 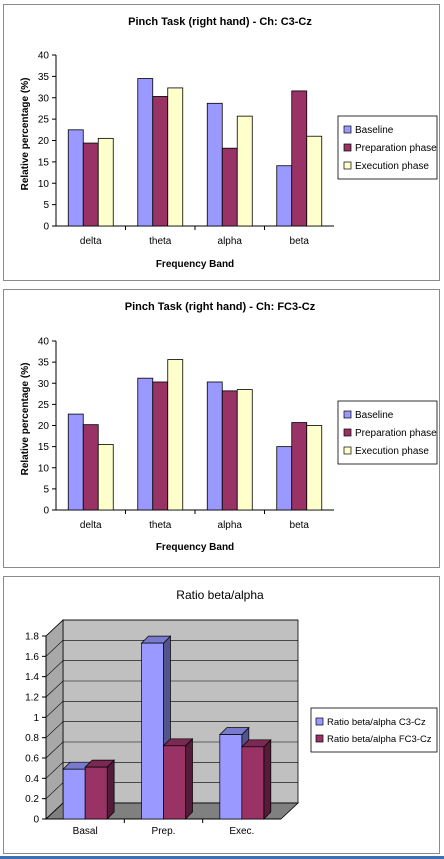 What do you see at coordinates (44, 363) in the screenshot?
I see `y-tick-label: 35` at bounding box center [44, 363].